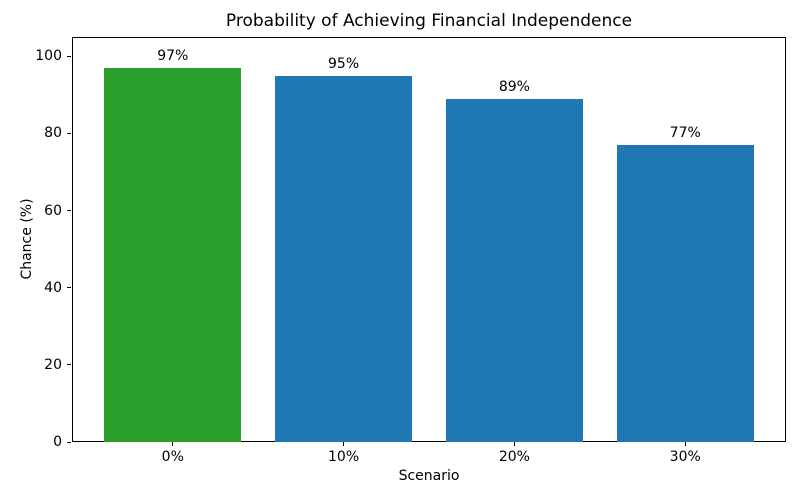 The height and width of the screenshot is (500, 800). I want to click on bar-value-label: 97%, so click(173, 55).